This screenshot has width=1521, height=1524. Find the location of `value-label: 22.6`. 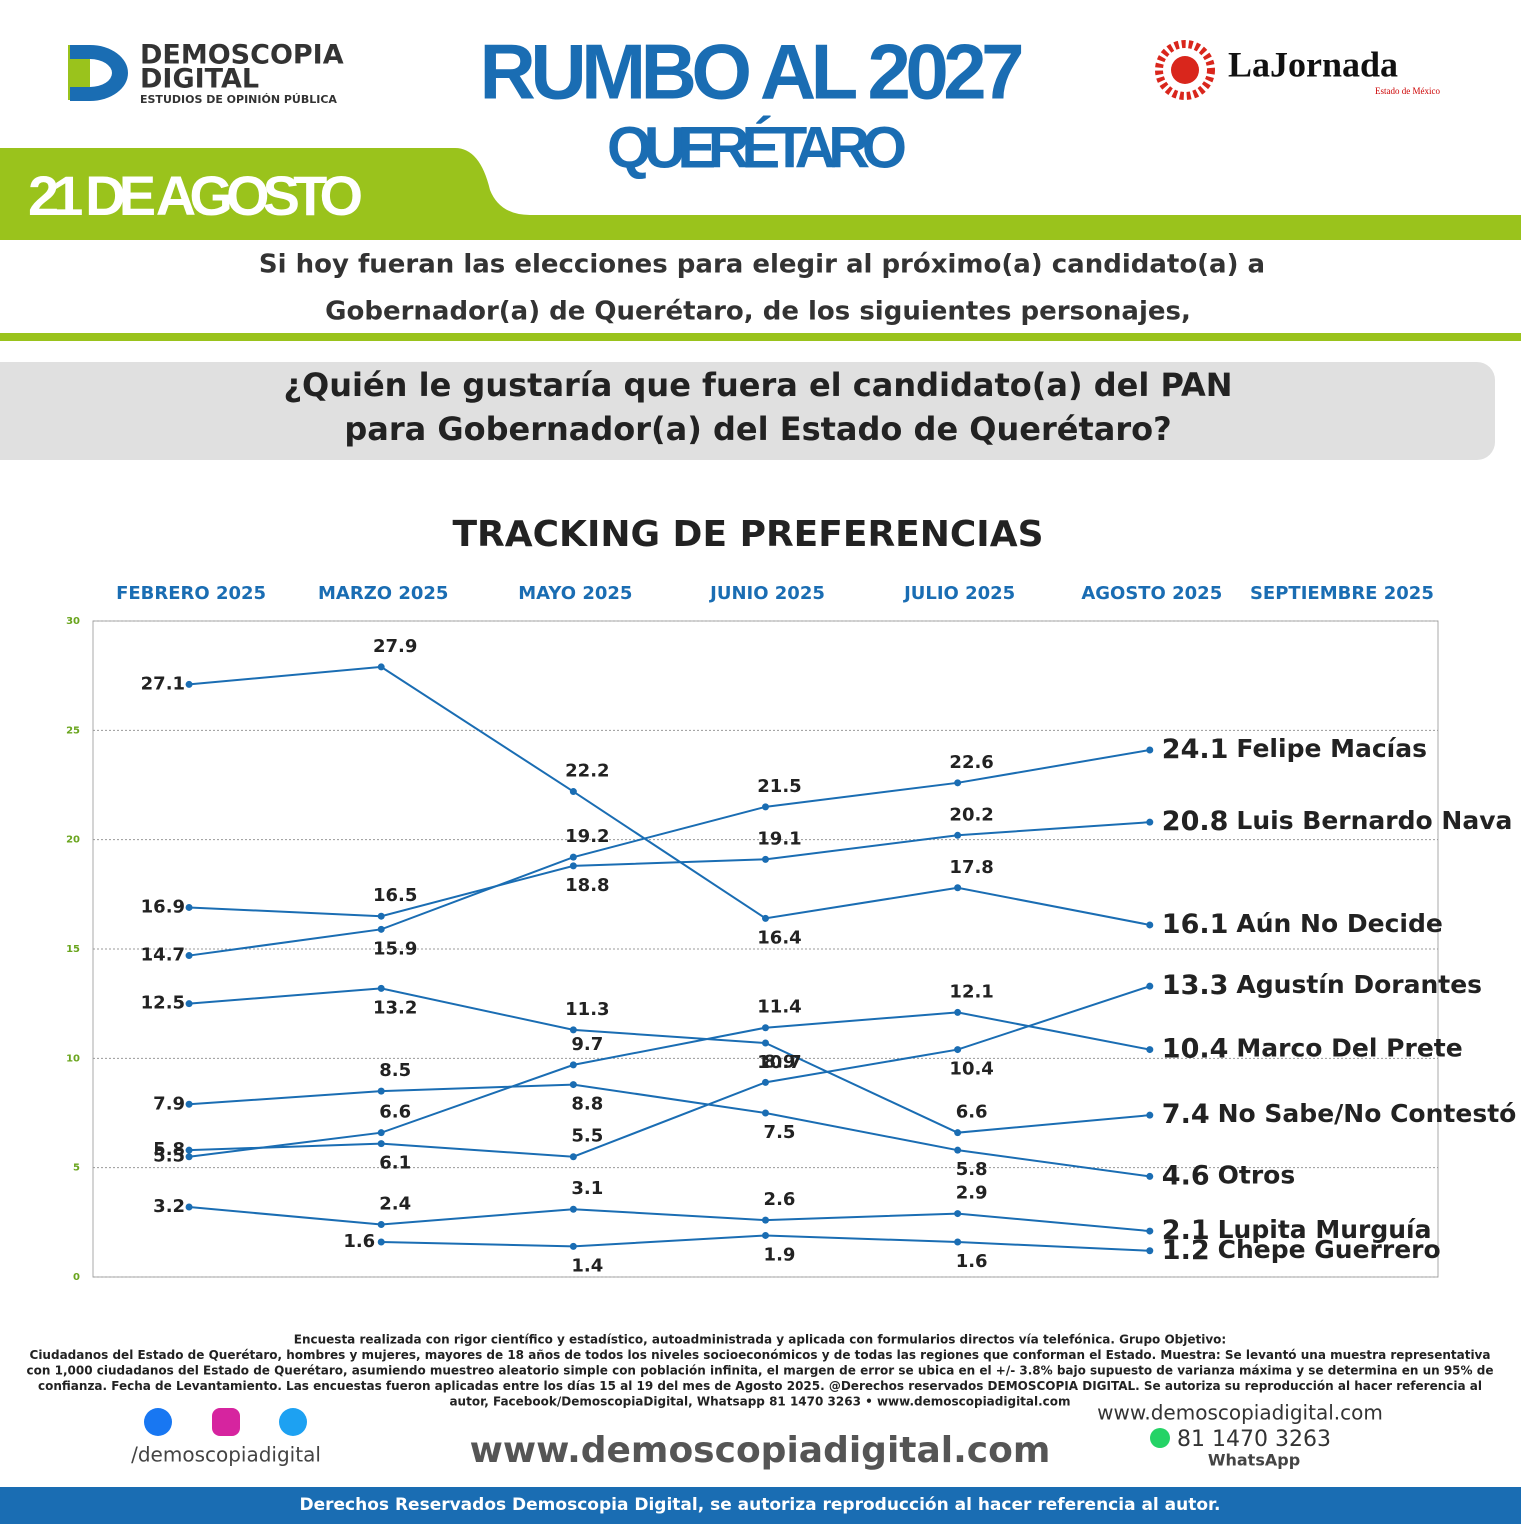

value-label: 22.6 is located at coordinates (971, 762).